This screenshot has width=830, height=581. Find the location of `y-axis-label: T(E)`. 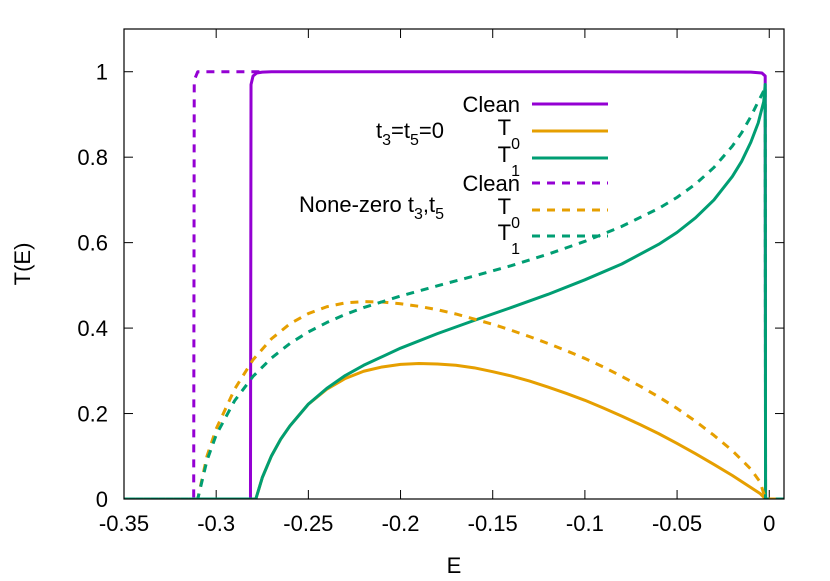

y-axis-label: T(E) is located at coordinates (22, 264).